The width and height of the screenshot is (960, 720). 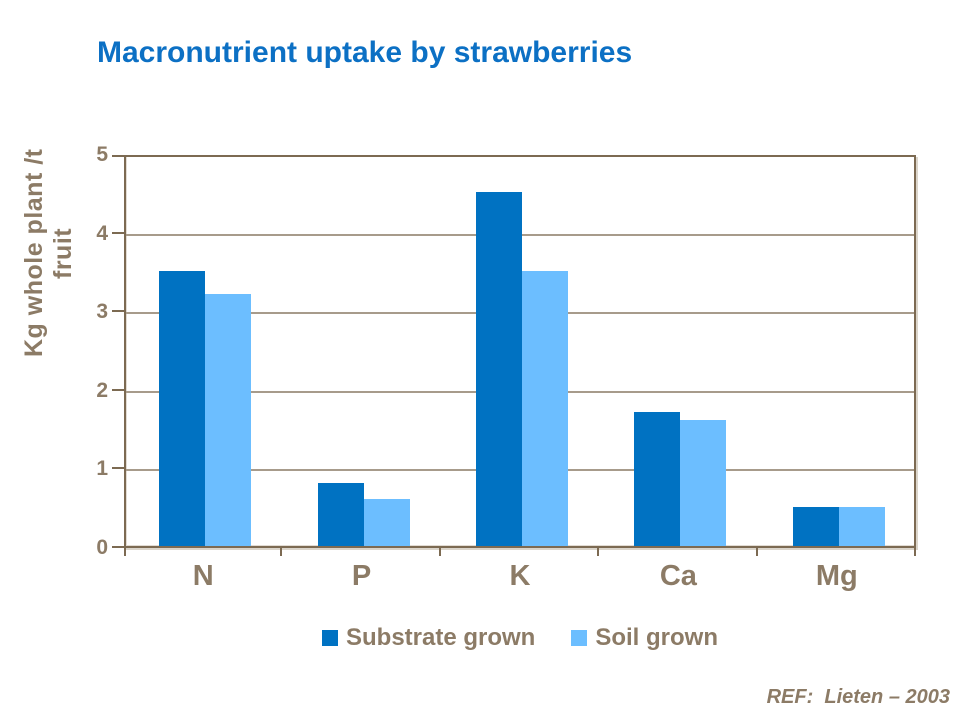 What do you see at coordinates (365, 52) in the screenshot?
I see `slide-title: Macronutrient uptake by strawberries` at bounding box center [365, 52].